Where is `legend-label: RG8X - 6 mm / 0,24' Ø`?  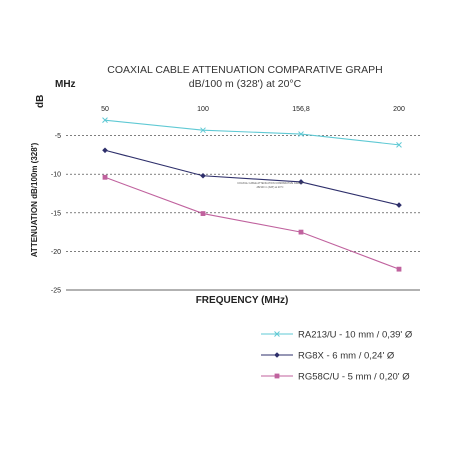
legend-label: RG8X - 6 mm / 0,24' Ø is located at coordinates (346, 356).